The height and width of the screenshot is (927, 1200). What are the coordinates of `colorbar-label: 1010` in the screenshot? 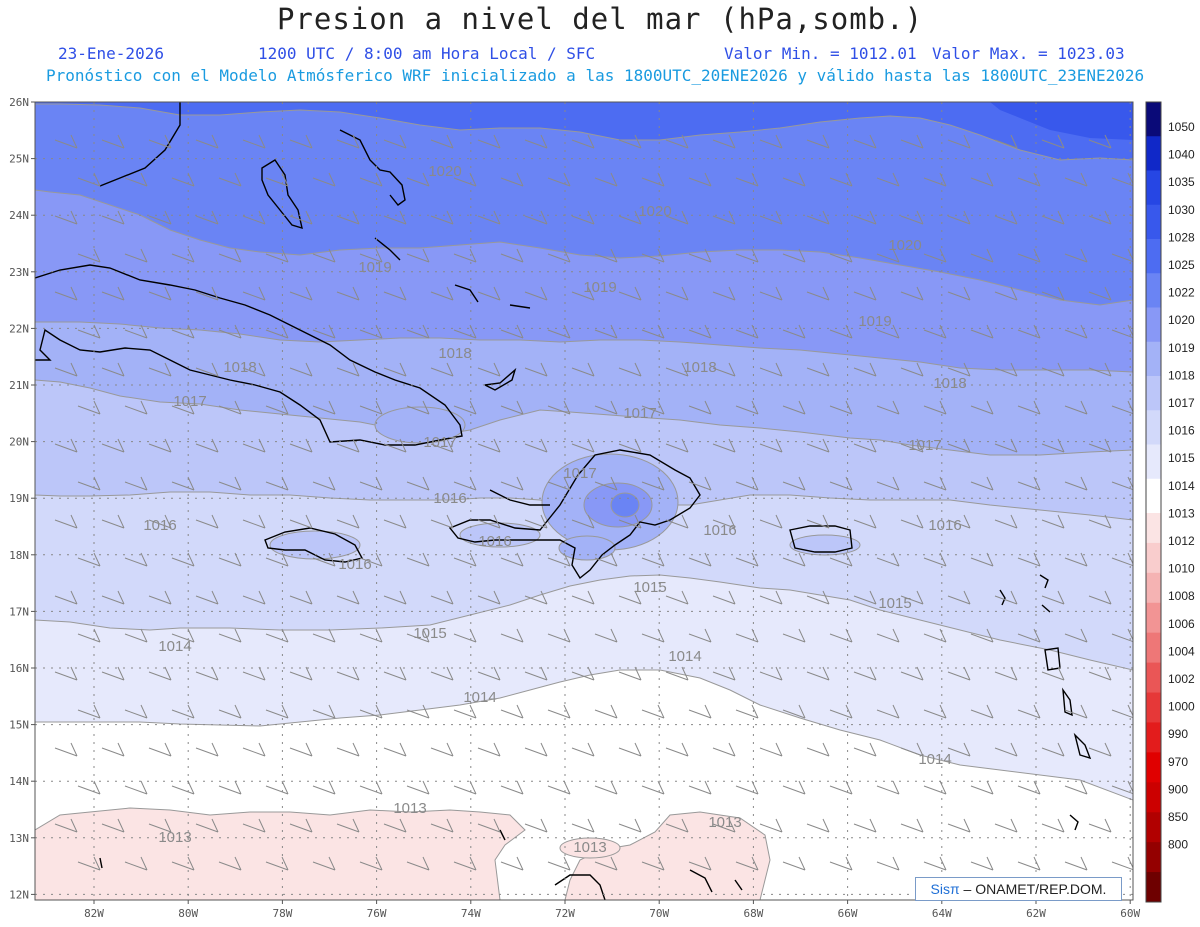 It's located at (1181, 569).